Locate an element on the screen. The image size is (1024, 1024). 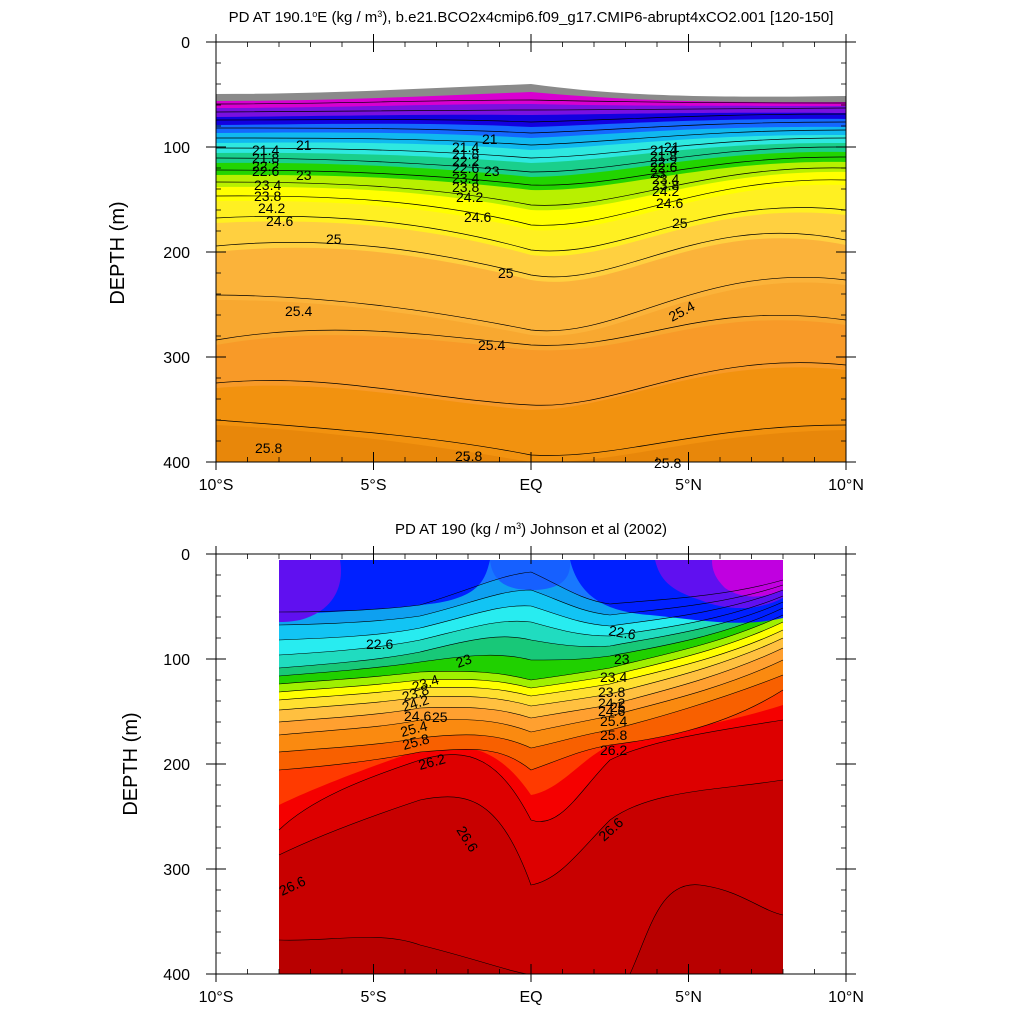
panel-bottom-ylabel: DEPTH (m) is located at coordinates (131, 763).